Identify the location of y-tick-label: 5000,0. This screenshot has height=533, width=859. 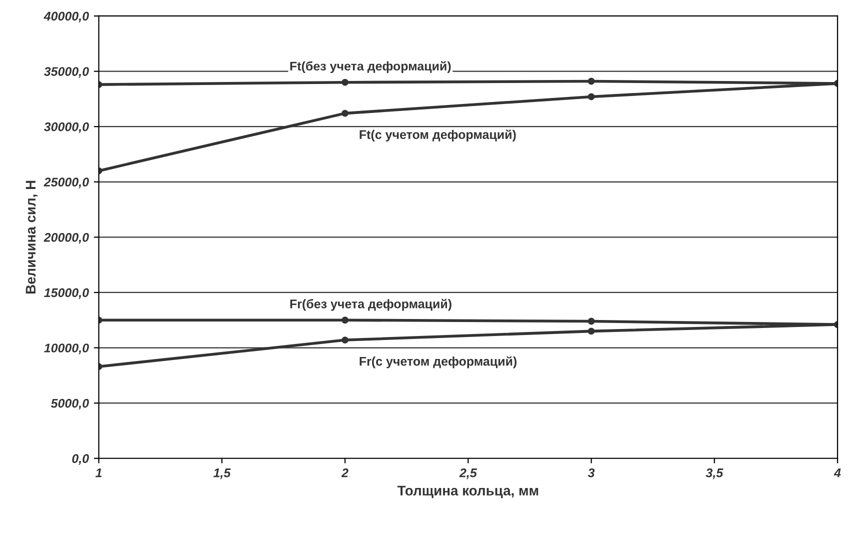
(69, 404).